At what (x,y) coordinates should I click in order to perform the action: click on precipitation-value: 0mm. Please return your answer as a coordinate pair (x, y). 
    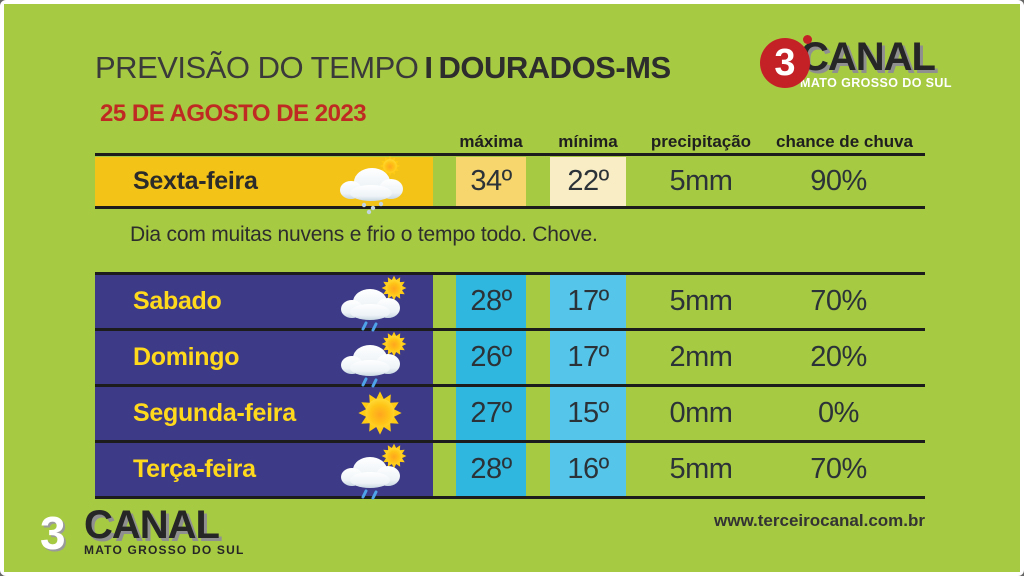
    Looking at the image, I should click on (701, 413).